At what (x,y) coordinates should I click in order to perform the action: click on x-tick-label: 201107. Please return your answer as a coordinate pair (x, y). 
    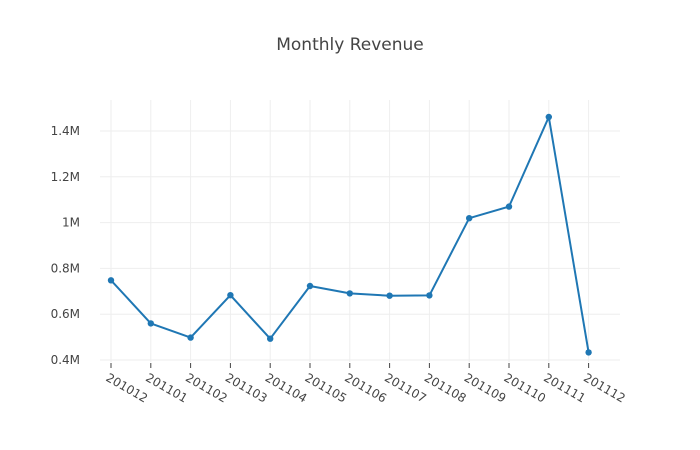
    Looking at the image, I should click on (405, 387).